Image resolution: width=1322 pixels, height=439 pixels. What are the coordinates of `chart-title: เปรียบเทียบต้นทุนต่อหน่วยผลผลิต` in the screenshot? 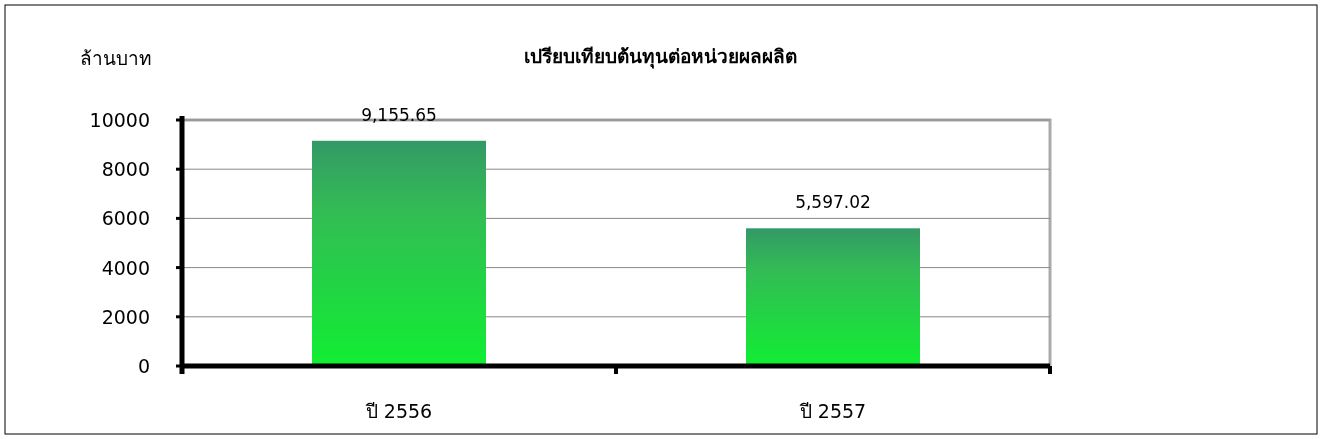 It's located at (660, 57).